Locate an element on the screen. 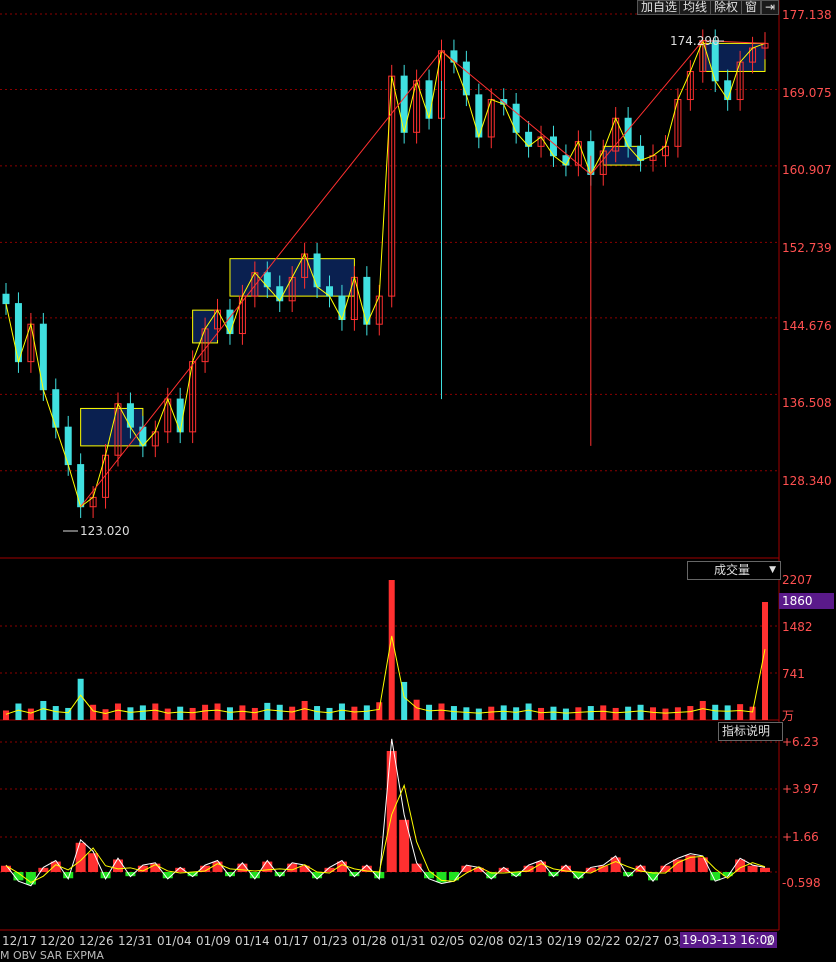  indicator-select: 成交量 ▼ is located at coordinates (734, 570).